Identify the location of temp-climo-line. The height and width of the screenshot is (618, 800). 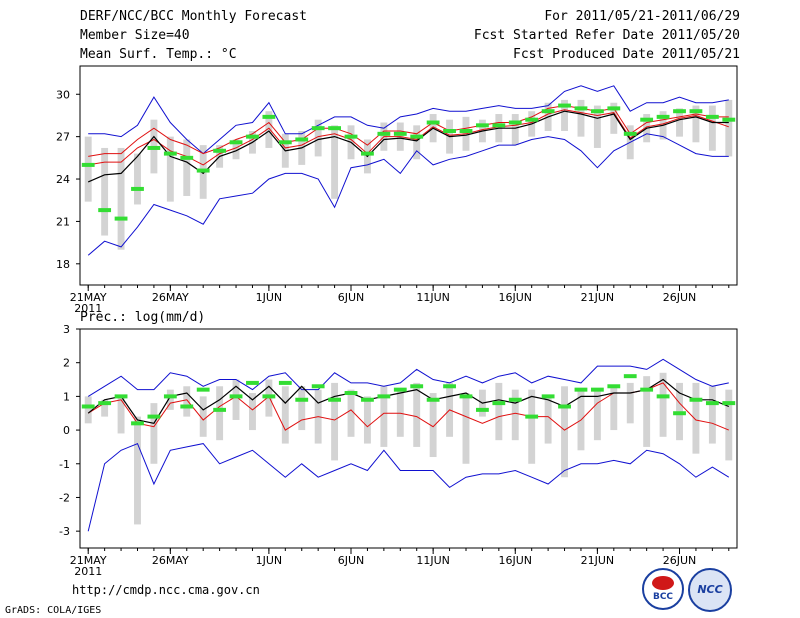
(408, 131).